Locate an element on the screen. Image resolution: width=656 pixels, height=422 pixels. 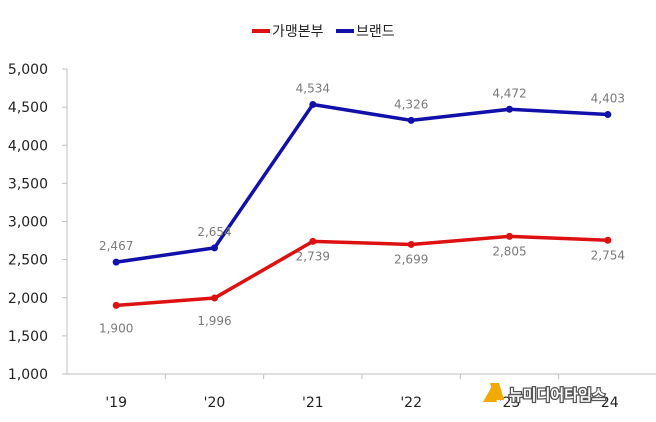
data-label-brand: 2,654 is located at coordinates (214, 232).